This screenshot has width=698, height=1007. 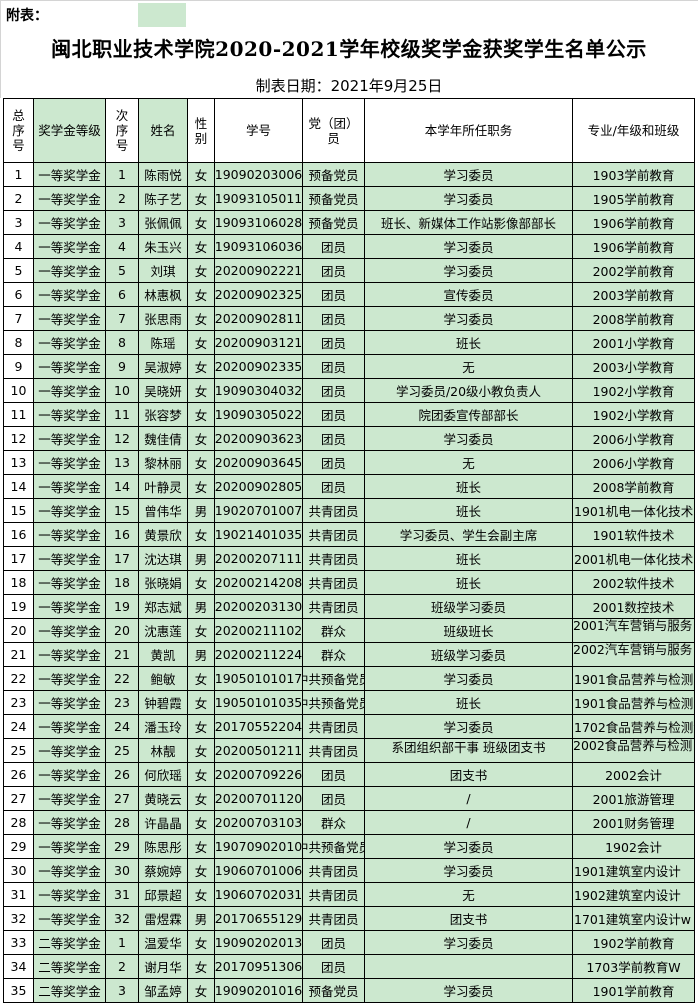 I want to click on total-no-cell: 13, so click(x=18, y=462).